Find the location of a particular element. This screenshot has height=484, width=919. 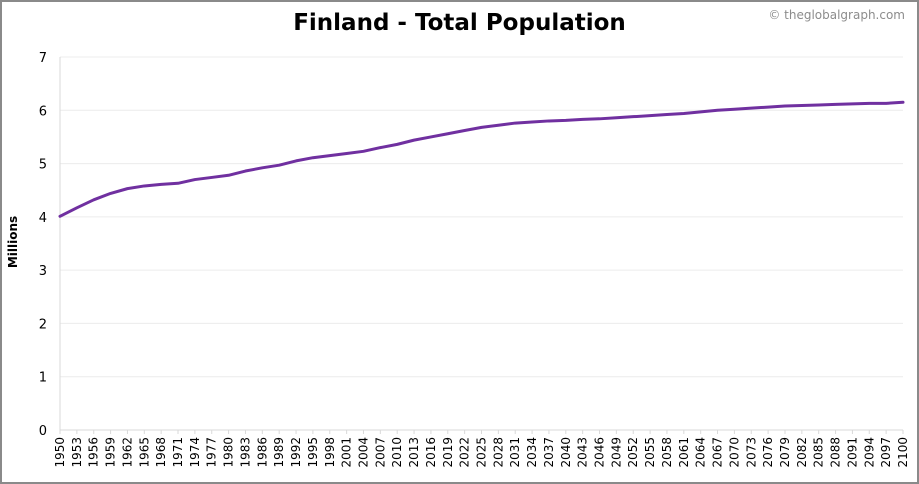

x-tick-label: 1989 is located at coordinates (279, 452).